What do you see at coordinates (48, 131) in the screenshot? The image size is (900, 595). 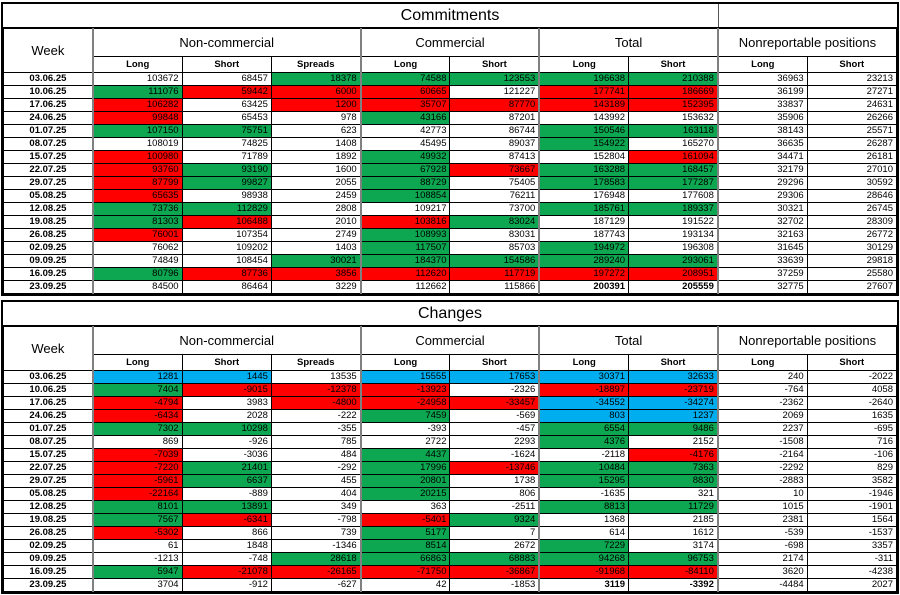 I see `week-cell: 01.07.25` at bounding box center [48, 131].